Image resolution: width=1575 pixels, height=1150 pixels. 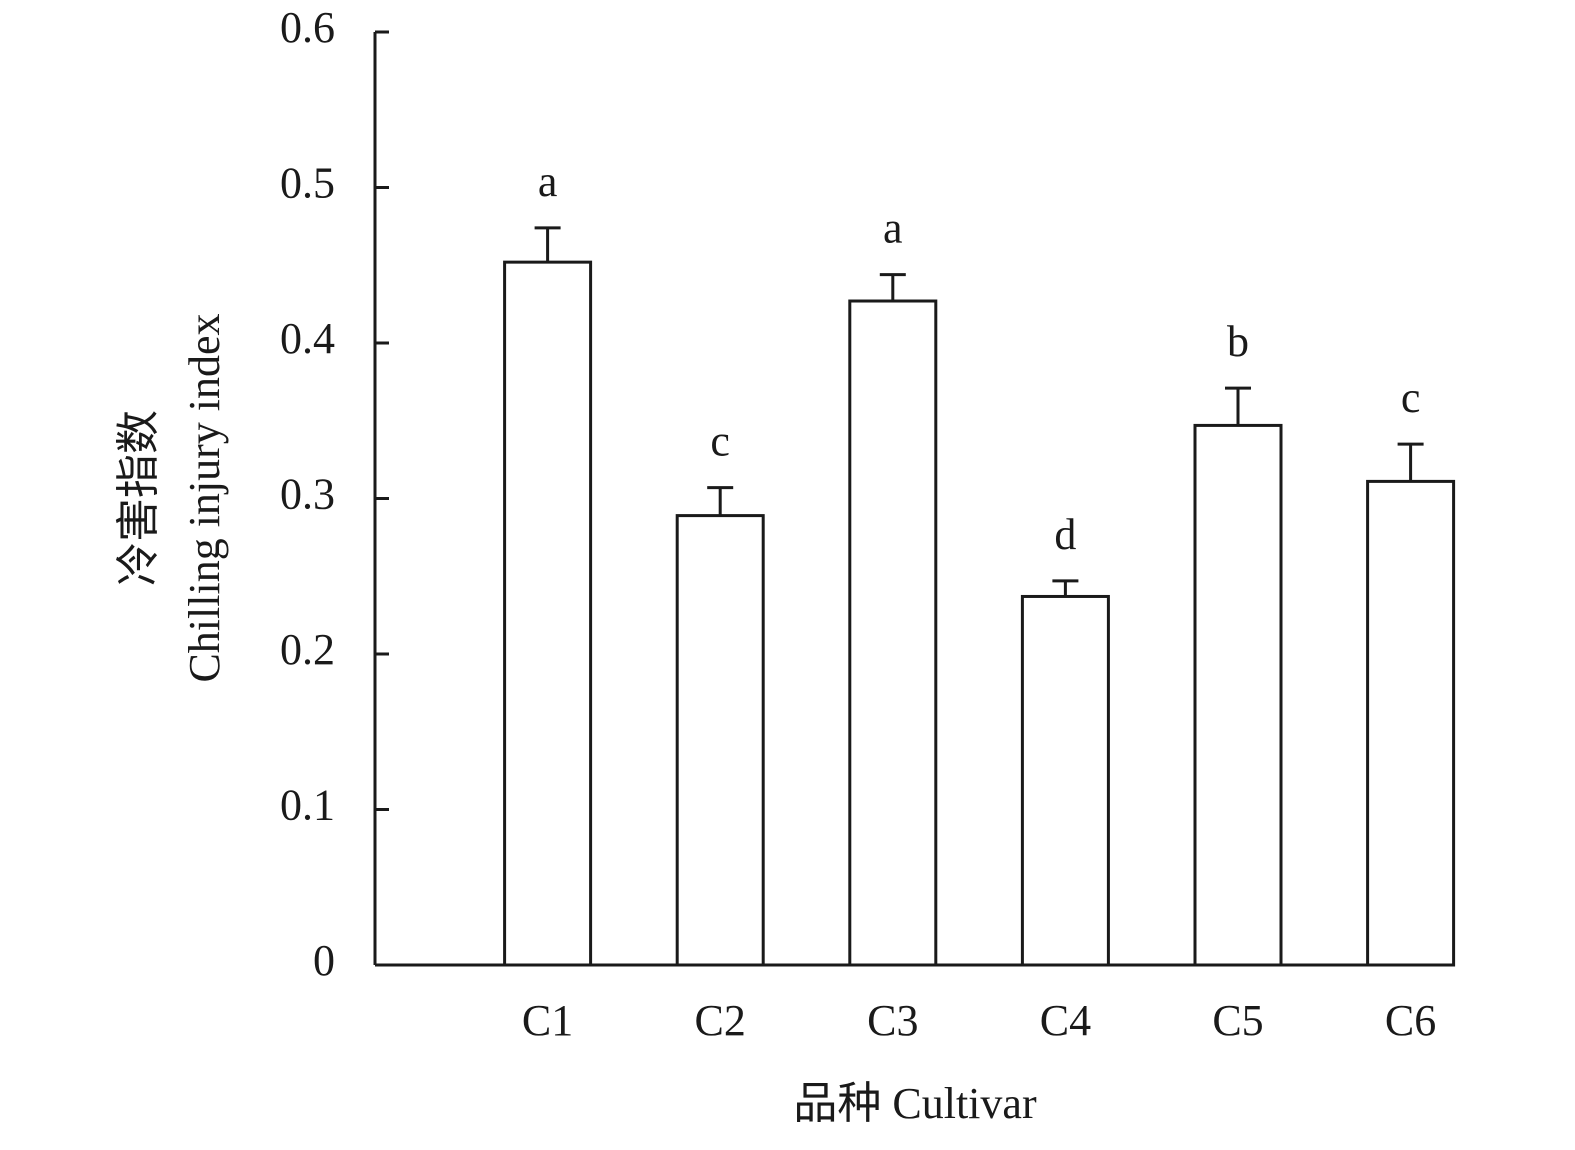 What do you see at coordinates (307, 805) in the screenshot?
I see `y-tick-label: 0.1` at bounding box center [307, 805].